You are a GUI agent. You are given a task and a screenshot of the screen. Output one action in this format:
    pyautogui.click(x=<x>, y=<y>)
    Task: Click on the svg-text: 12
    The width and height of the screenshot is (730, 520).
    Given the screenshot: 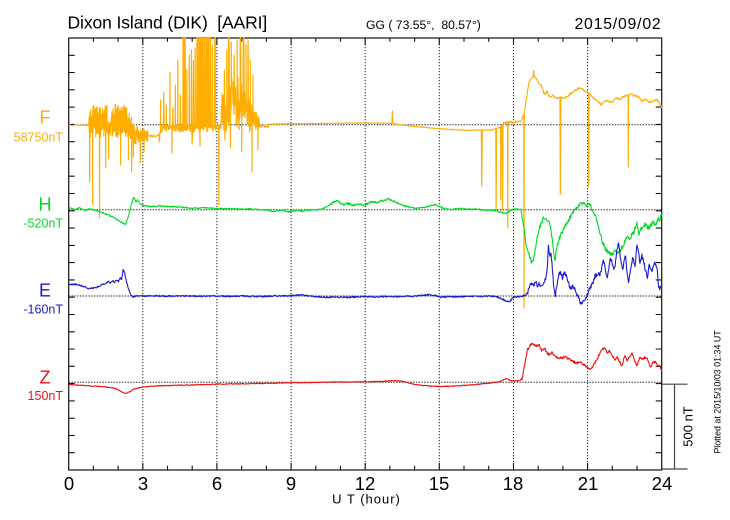 What is the action you would take?
    pyautogui.click(x=365, y=483)
    